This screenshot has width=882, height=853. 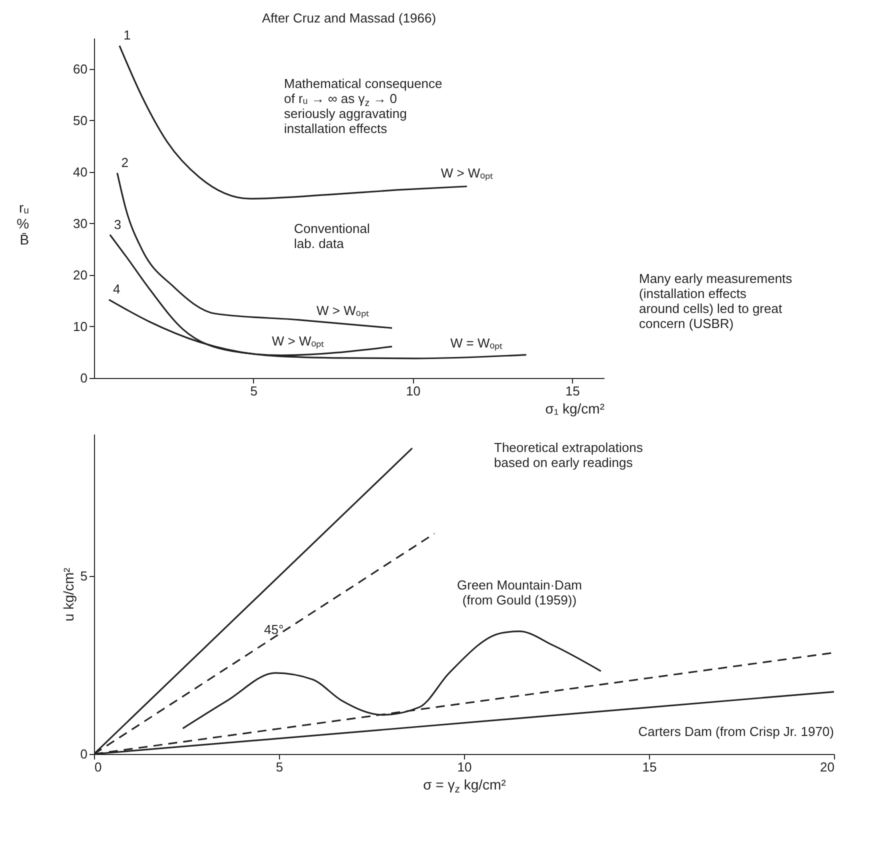 What do you see at coordinates (118, 224) in the screenshot?
I see `series-label: 3` at bounding box center [118, 224].